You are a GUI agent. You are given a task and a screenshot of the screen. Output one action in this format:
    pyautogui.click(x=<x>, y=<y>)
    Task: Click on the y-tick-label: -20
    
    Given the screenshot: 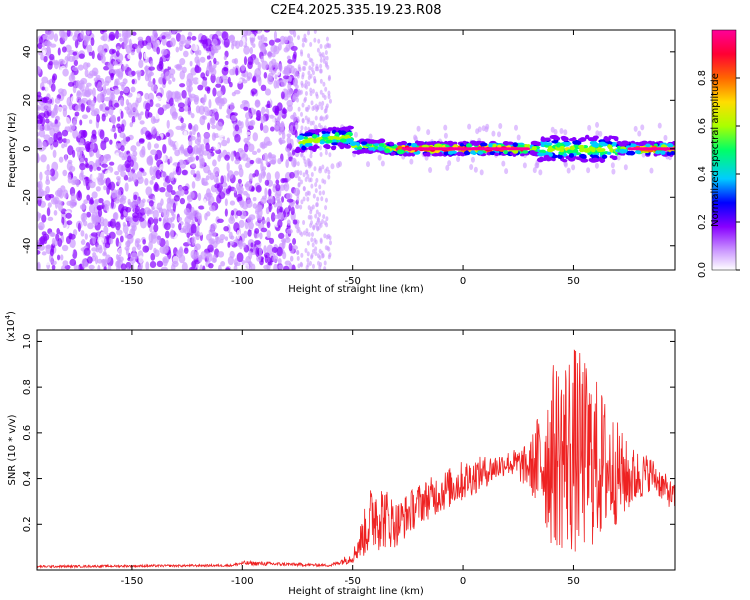 What is the action you would take?
    pyautogui.click(x=27, y=197)
    